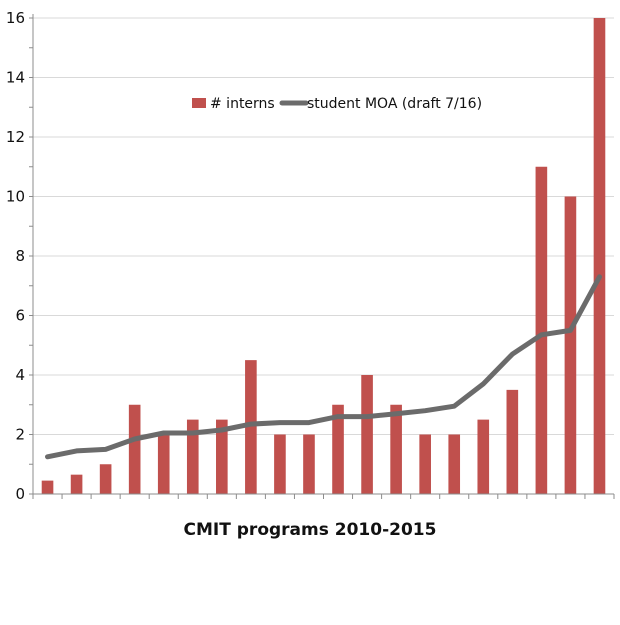 This screenshot has height=625, width=620. I want to click on legend-swatch-interns, so click(199, 103).